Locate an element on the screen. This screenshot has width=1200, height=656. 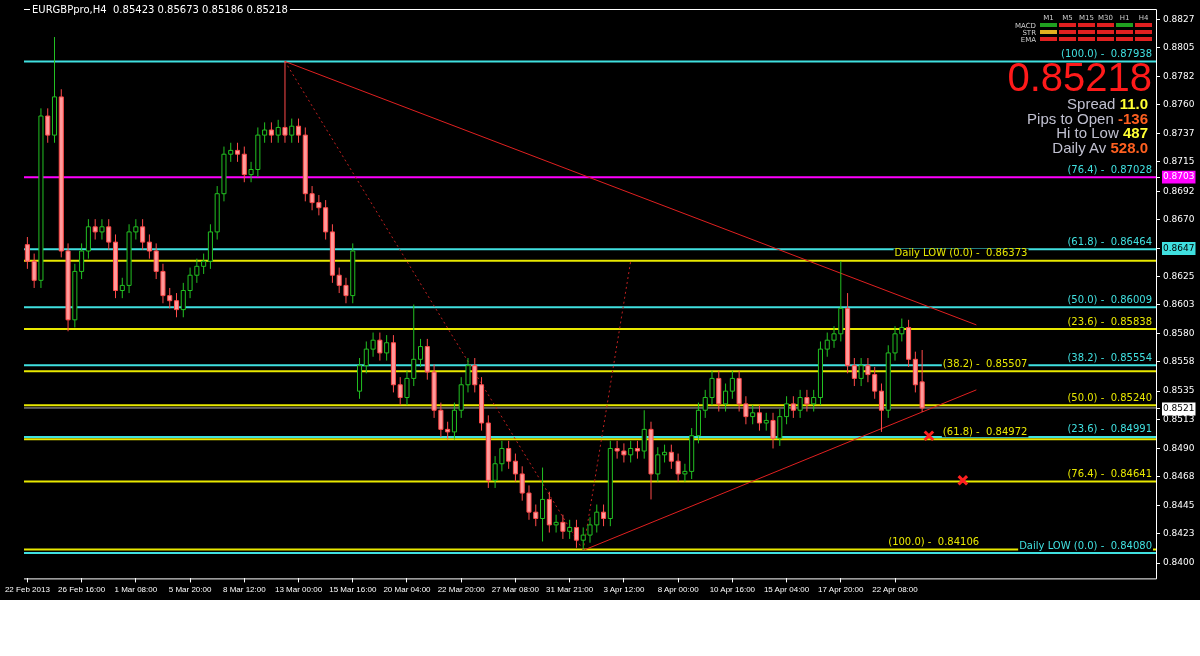
y-tick-label: 0.8703 is located at coordinates (1179, 176).